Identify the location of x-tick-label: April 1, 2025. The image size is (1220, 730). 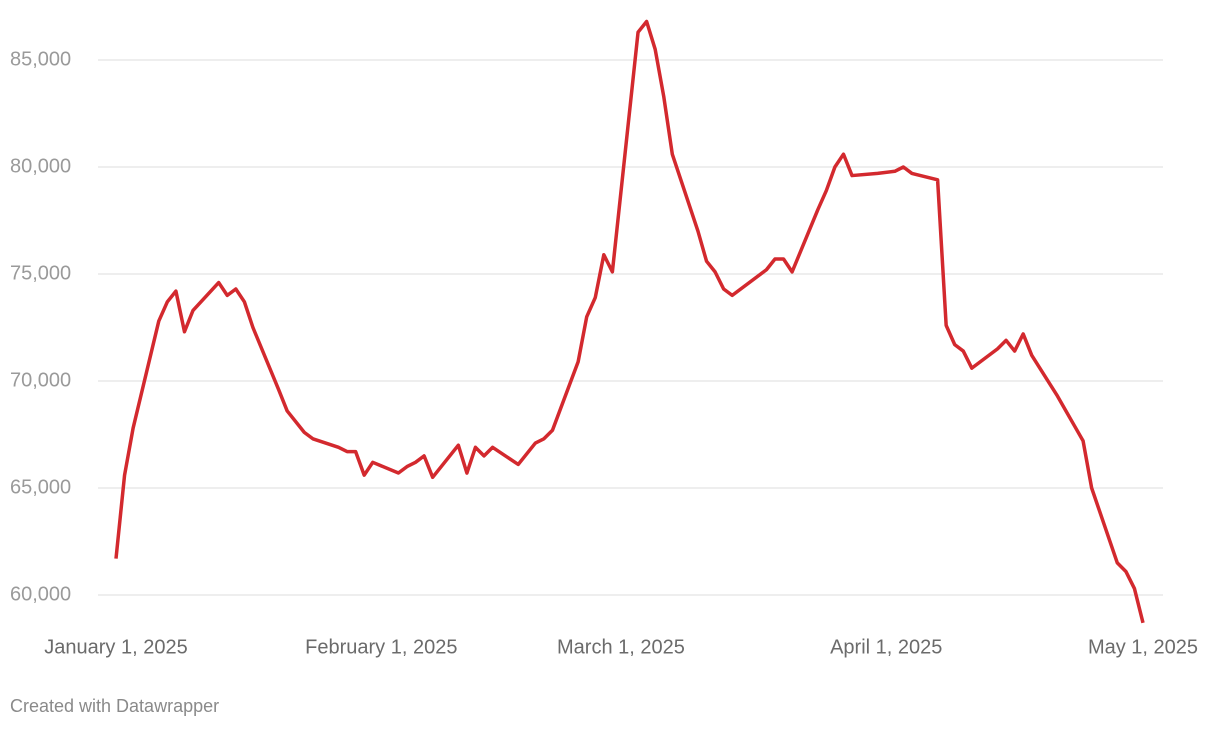
(886, 647).